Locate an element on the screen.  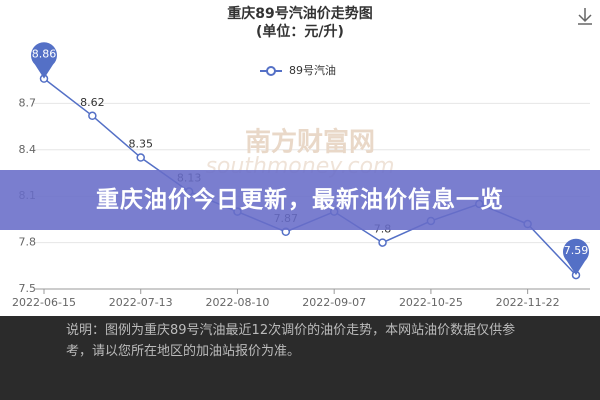
pin-label: 8.86 is located at coordinates (44, 54).